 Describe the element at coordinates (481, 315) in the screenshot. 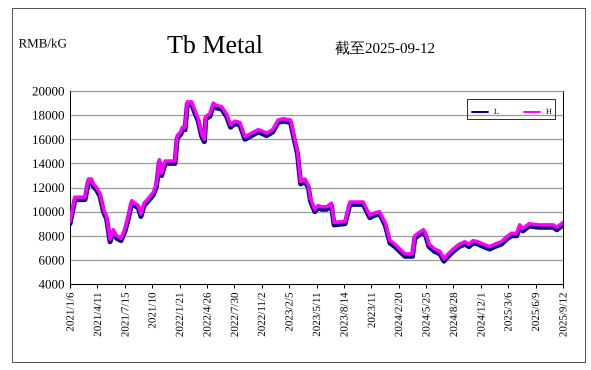

I see `x-tick-label: 2024/12/1` at that location.